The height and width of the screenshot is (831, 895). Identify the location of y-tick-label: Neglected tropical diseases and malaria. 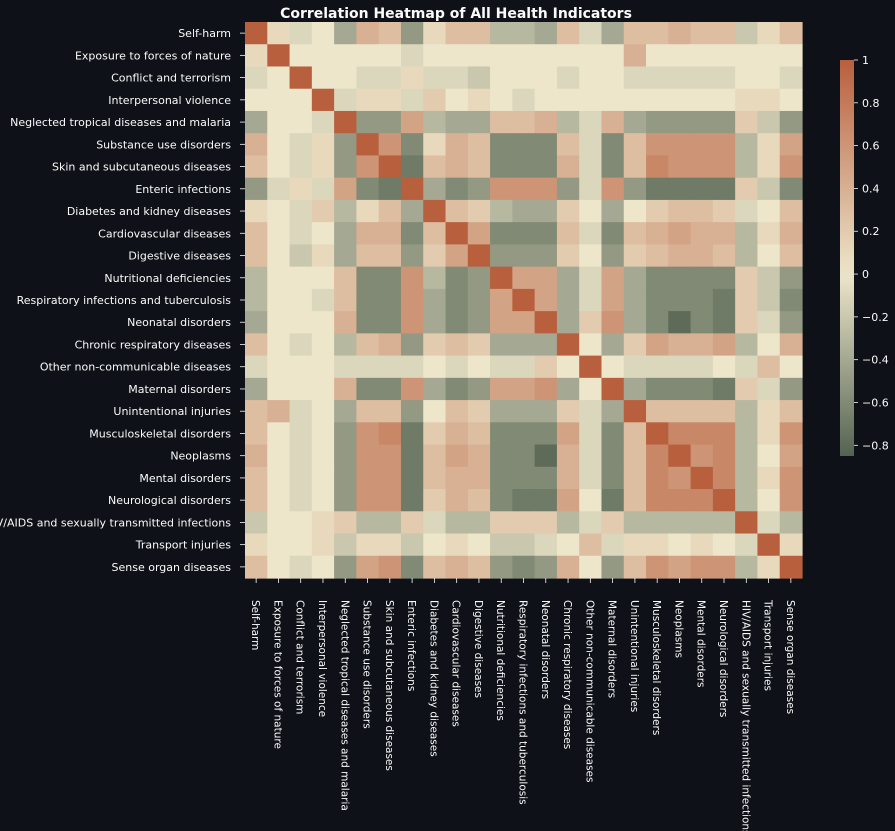
(120, 122).